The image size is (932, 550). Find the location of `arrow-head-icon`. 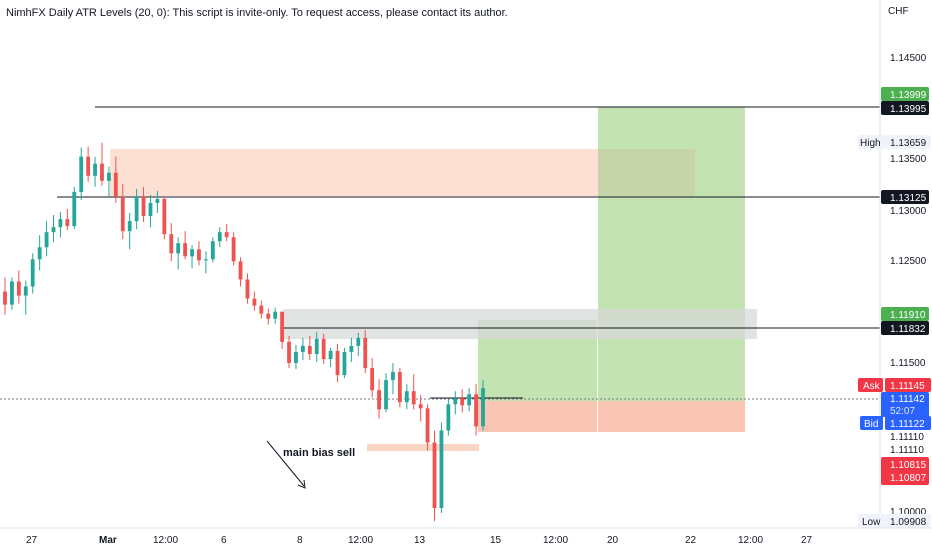

arrow-head-icon is located at coordinates (301, 484).